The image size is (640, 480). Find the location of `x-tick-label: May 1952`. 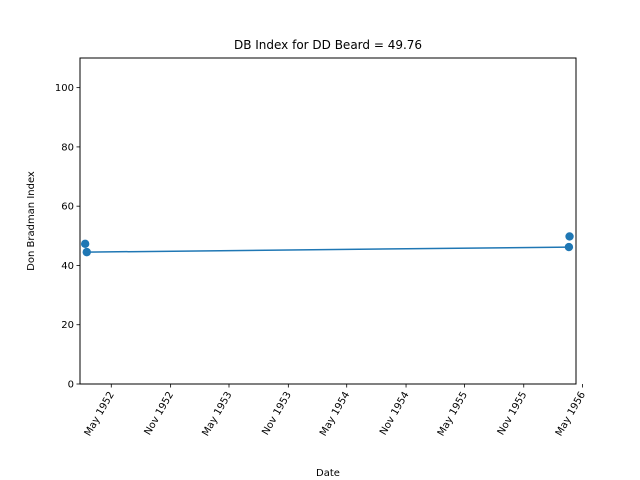

x-tick-label: May 1952 is located at coordinates (100, 414).